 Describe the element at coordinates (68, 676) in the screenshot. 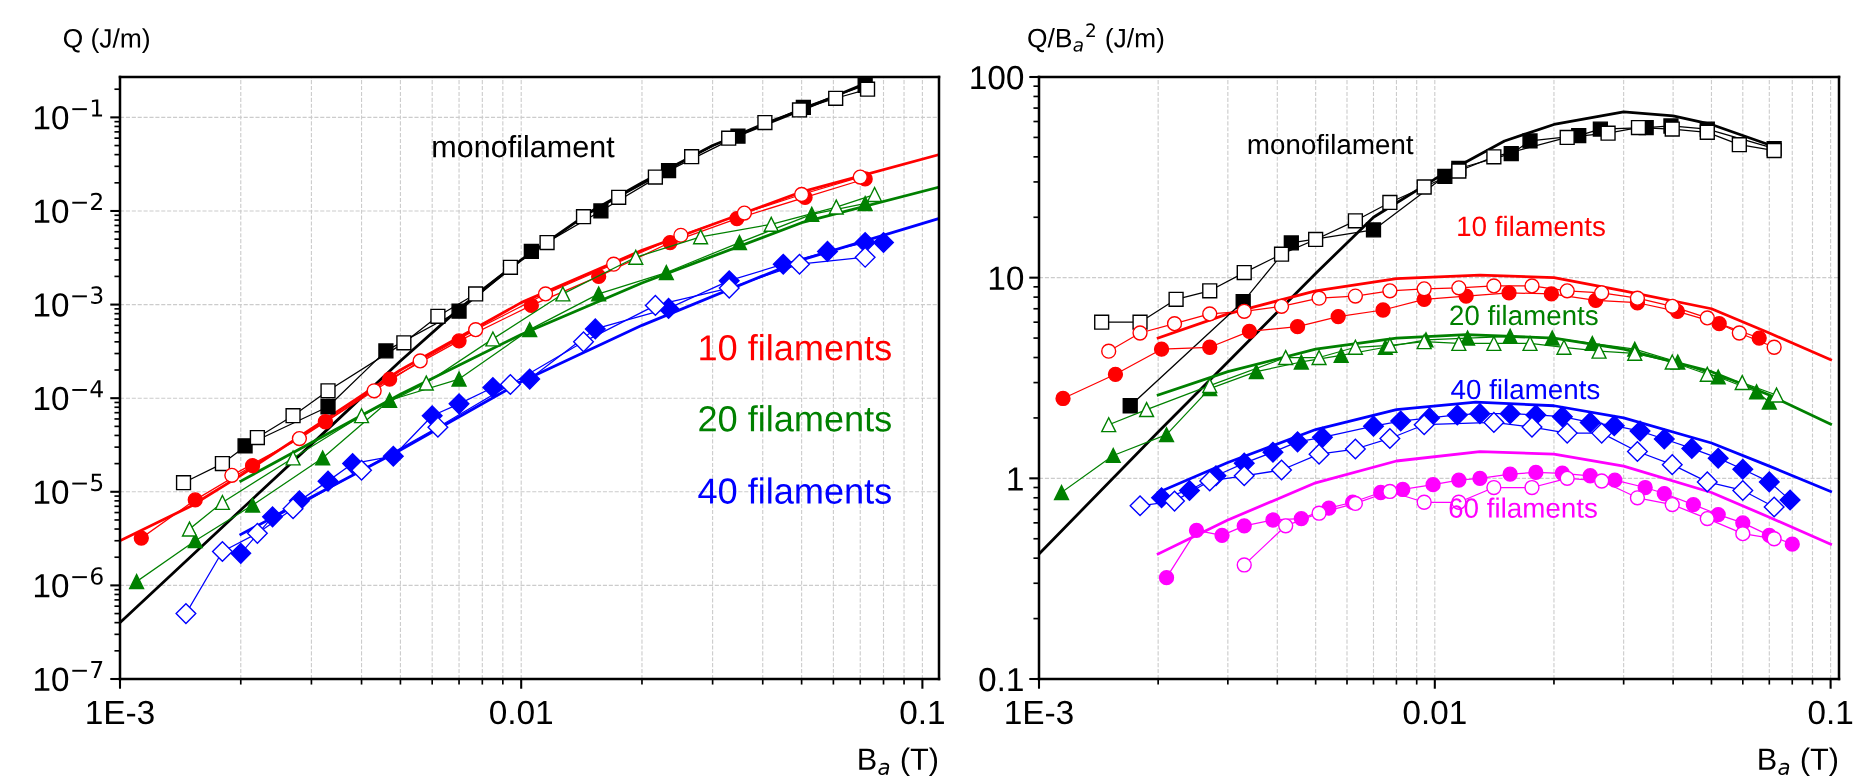

I see `y-tick-label: 10$^{−7}$` at that location.